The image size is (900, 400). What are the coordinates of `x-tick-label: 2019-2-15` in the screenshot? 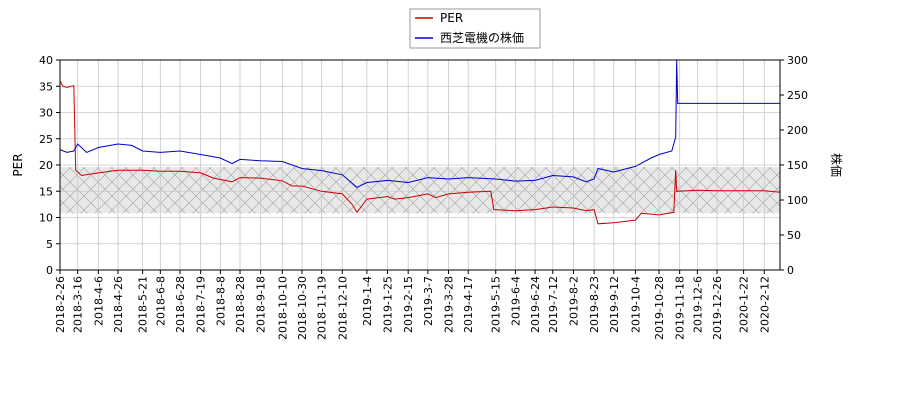 It's located at (408, 304).